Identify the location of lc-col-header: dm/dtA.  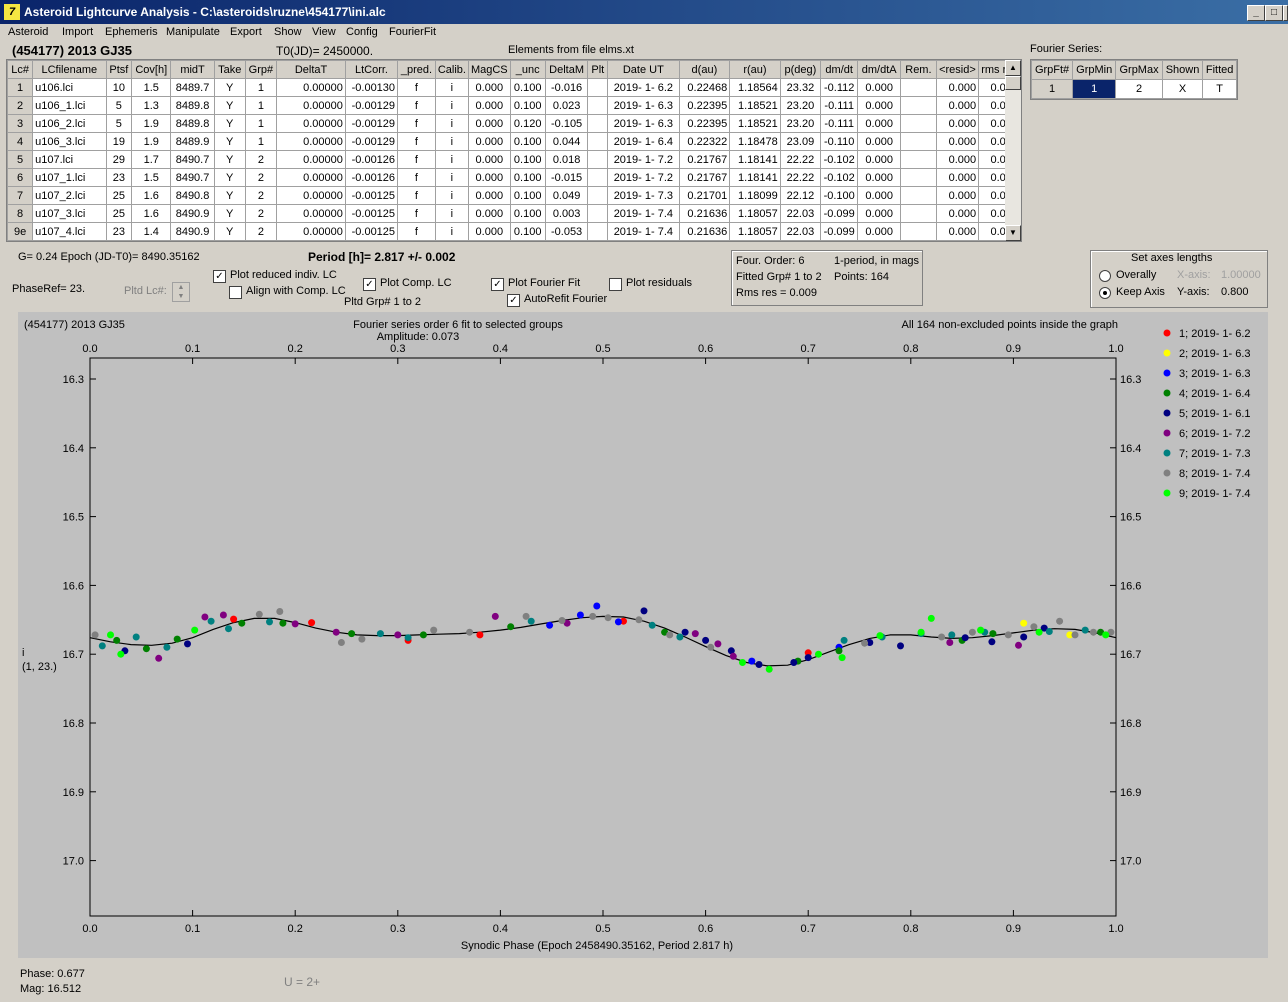
(879, 69).